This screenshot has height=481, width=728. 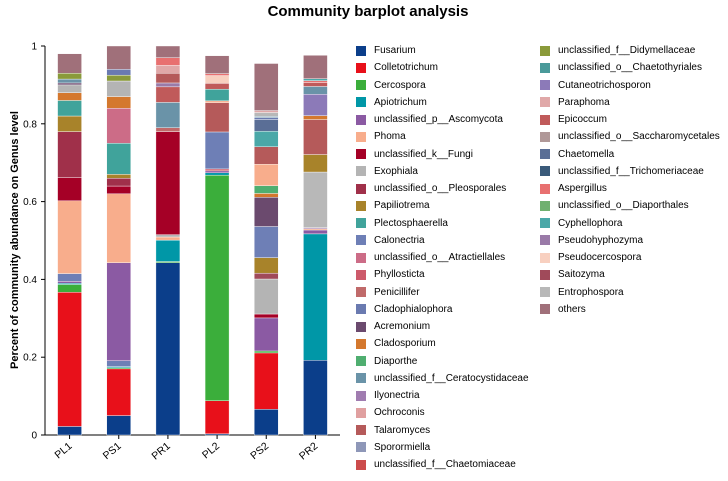 I want to click on bar-segment-ps2-chaetomella, so click(x=266, y=125).